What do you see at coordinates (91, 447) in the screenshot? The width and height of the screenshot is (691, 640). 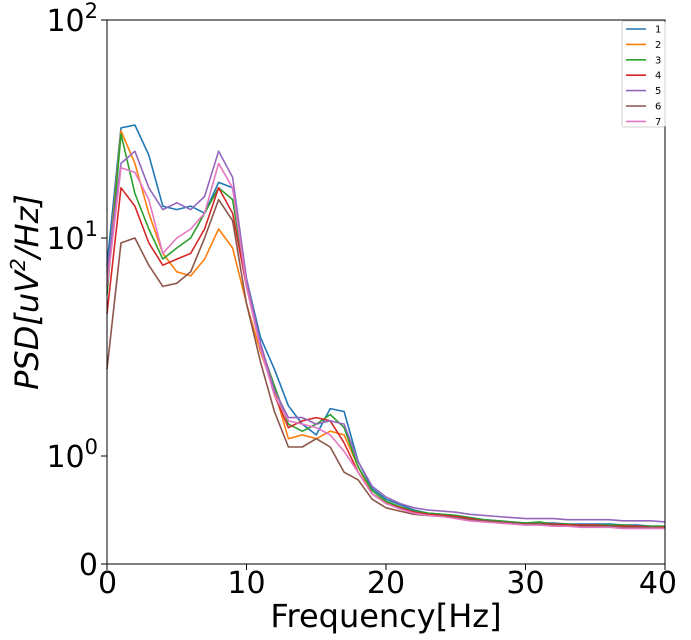 I see `y-tick-exponent: 0` at bounding box center [91, 447].